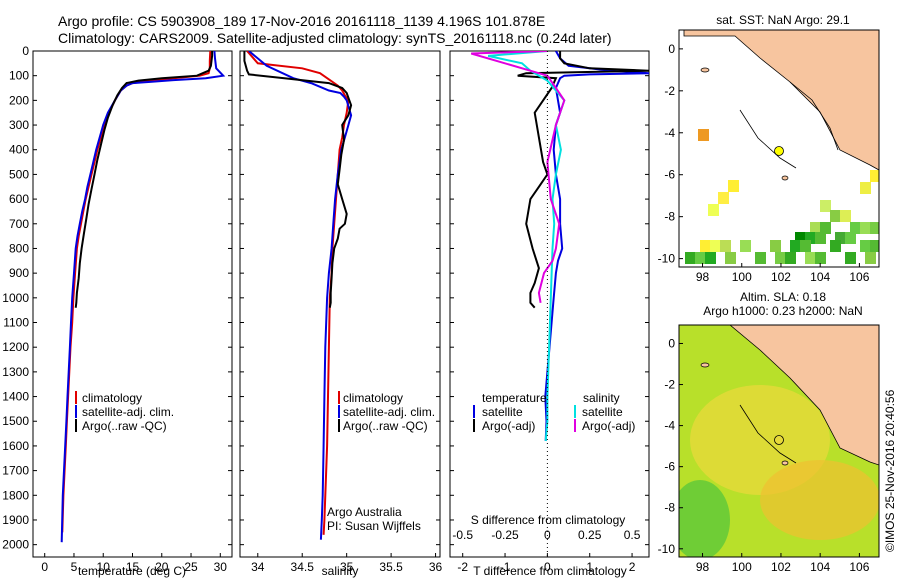 The width and height of the screenshot is (900, 580). Describe the element at coordinates (19, 273) in the screenshot. I see `depth-tick-label: 900` at that location.